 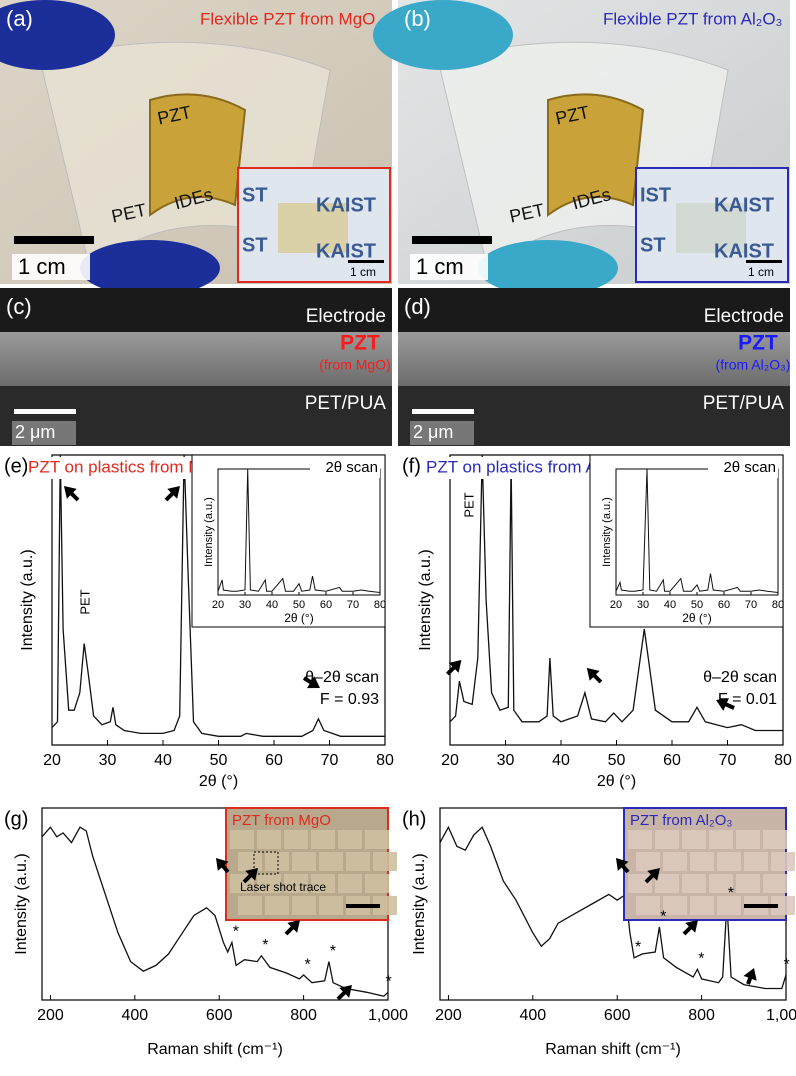 What do you see at coordinates (272, 605) in the screenshot?
I see `inset-x-tick-label: 40` at bounding box center [272, 605].